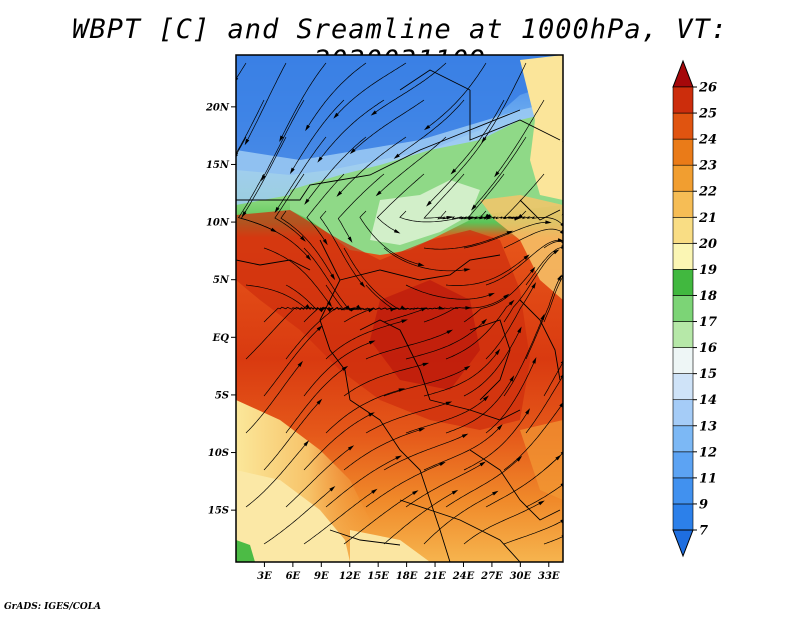 This screenshot has width=800, height=618. I want to click on northeast-warm, so click(541, 127).